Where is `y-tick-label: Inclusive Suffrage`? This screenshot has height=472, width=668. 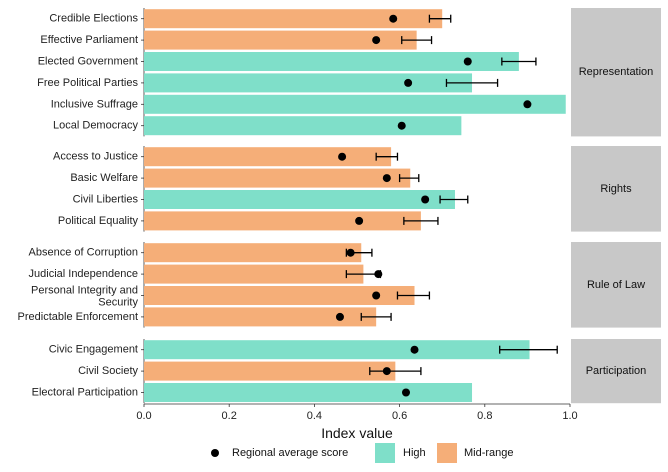 y-tick-label: Inclusive Suffrage is located at coordinates (94, 104).